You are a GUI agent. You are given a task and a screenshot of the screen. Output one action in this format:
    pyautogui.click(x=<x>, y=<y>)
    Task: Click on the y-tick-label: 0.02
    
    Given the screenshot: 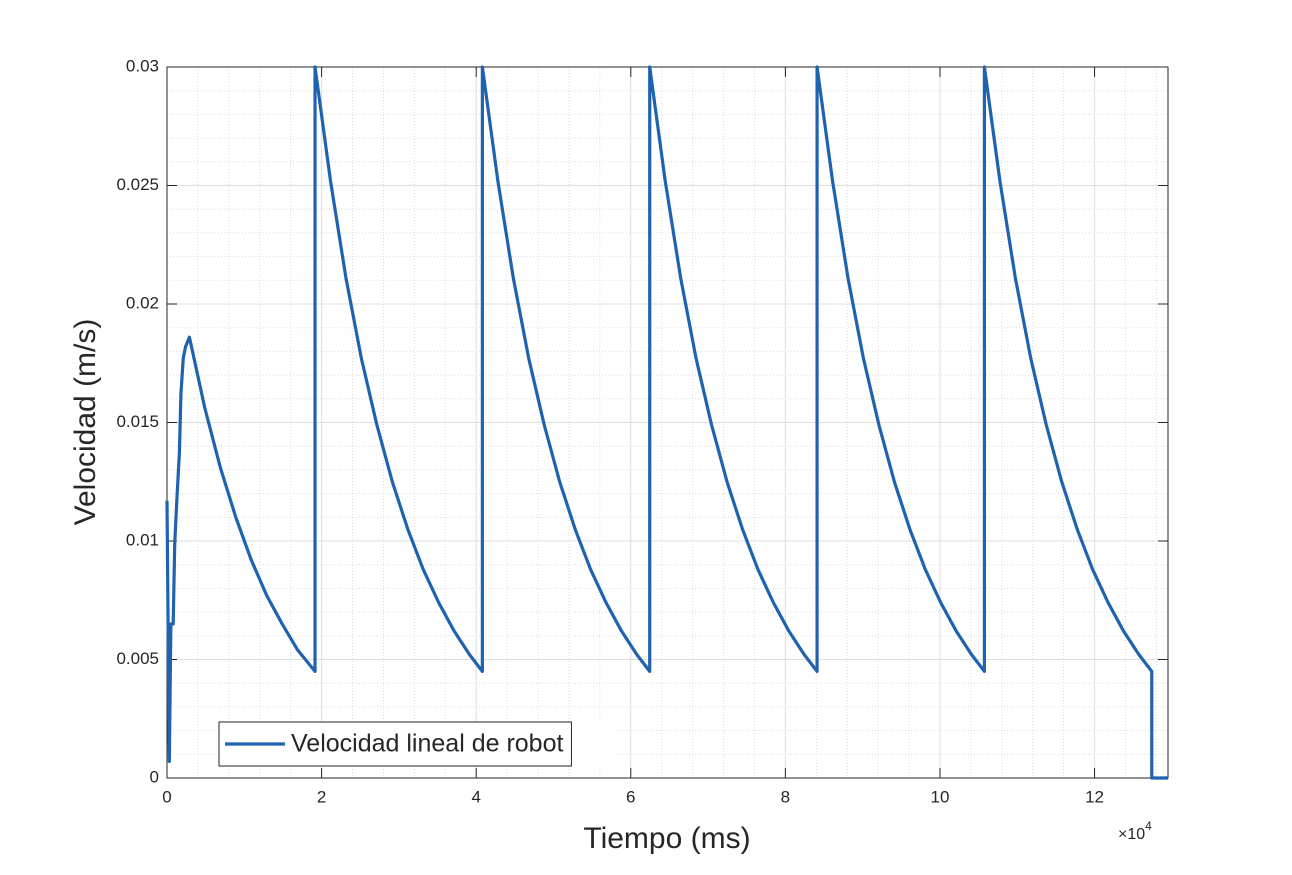 What is the action you would take?
    pyautogui.click(x=142, y=302)
    